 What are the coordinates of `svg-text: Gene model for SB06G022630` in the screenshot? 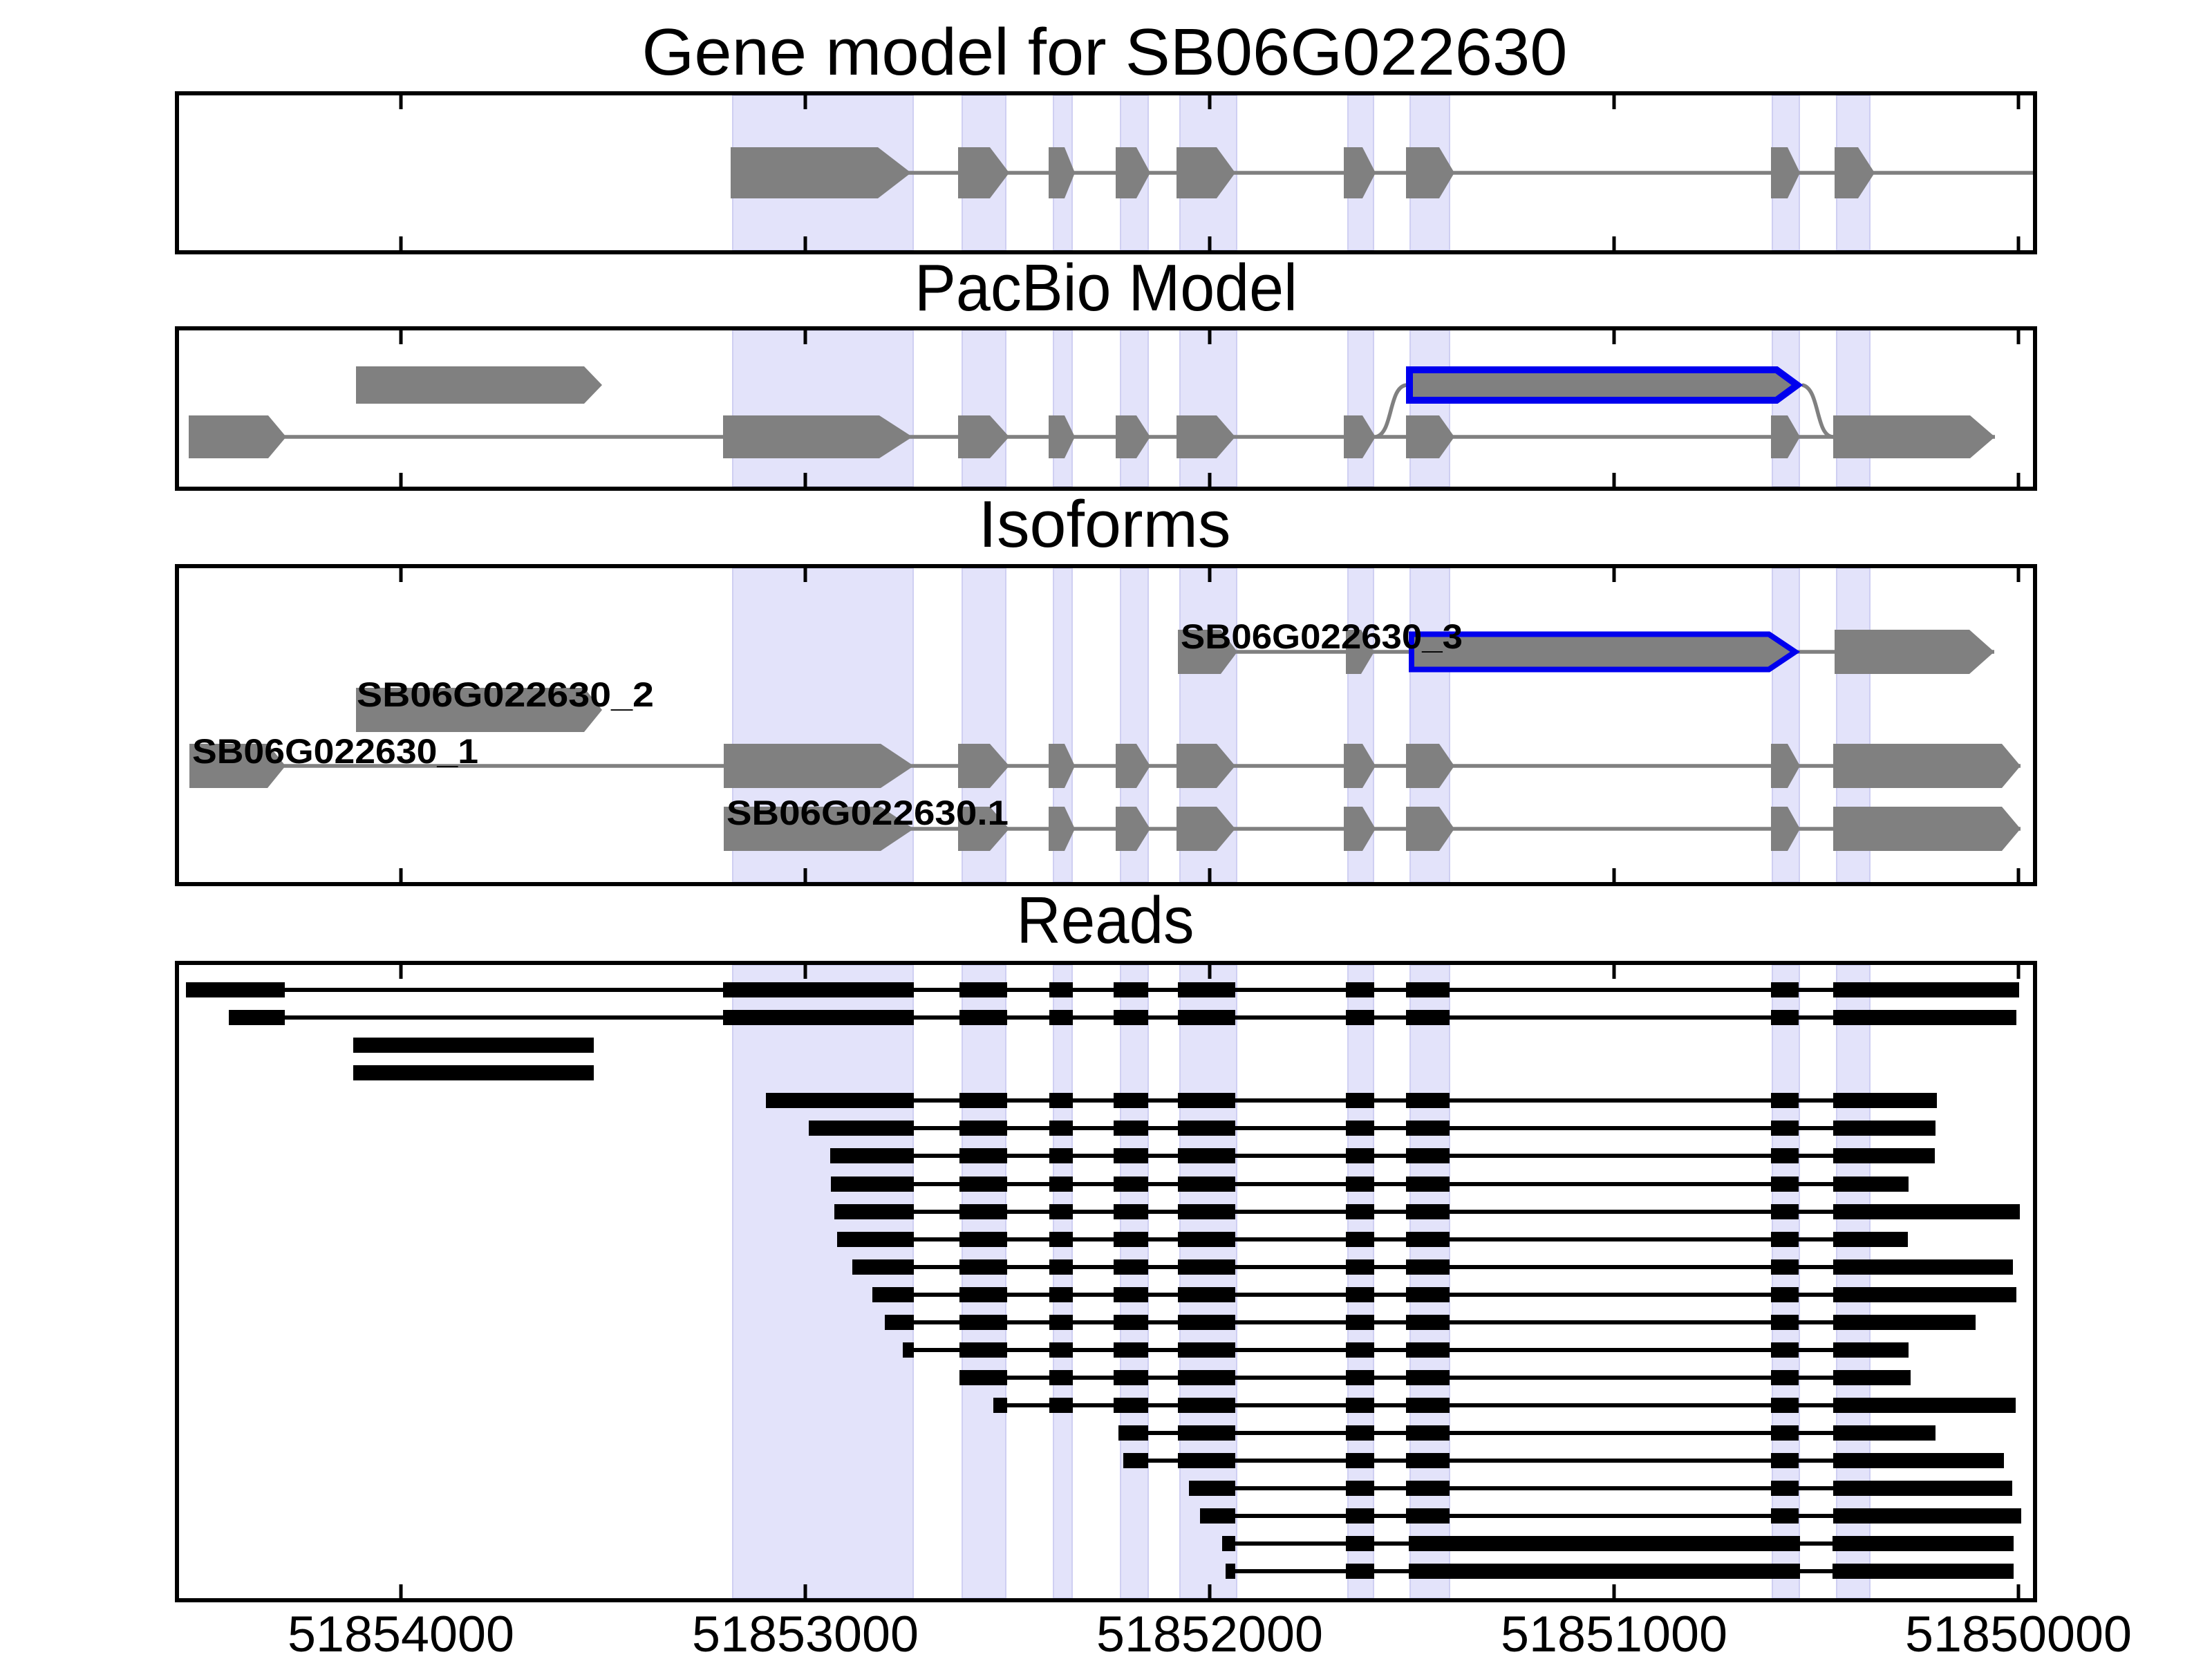 It's located at (1105, 52).